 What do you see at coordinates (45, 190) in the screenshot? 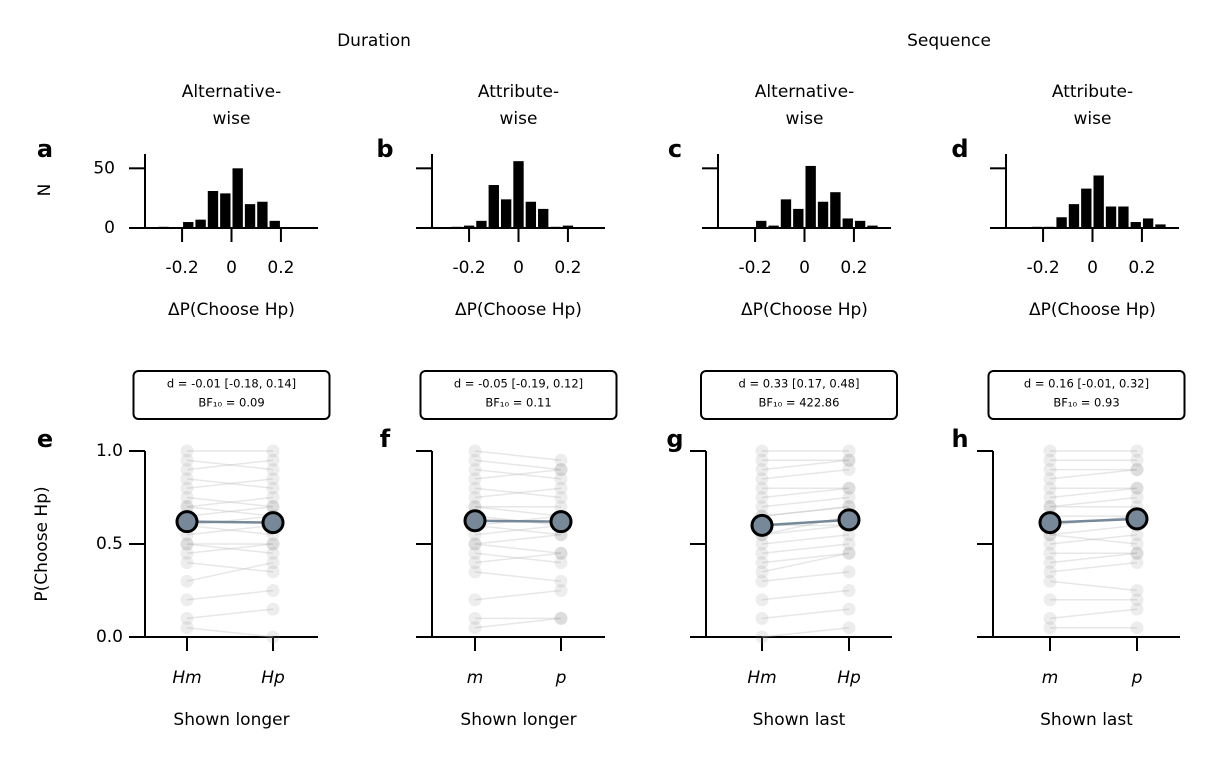
I see `y-axis-label: N` at bounding box center [45, 190].